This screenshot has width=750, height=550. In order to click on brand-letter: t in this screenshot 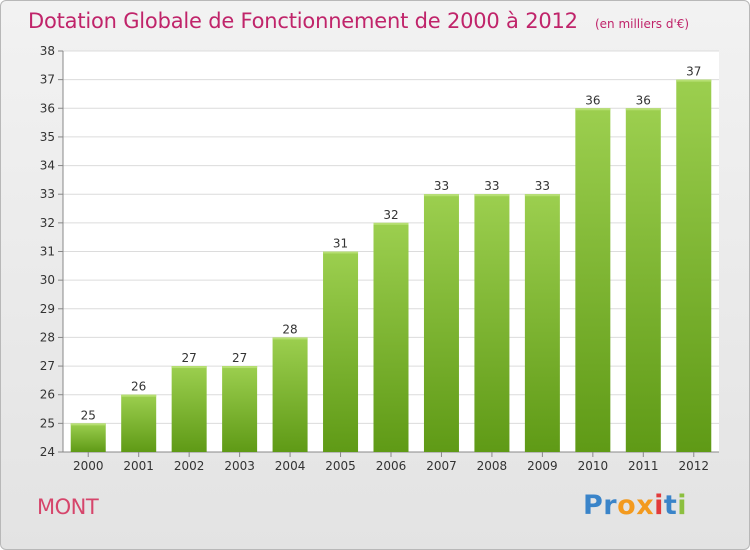, I will do `click(670, 505)`.